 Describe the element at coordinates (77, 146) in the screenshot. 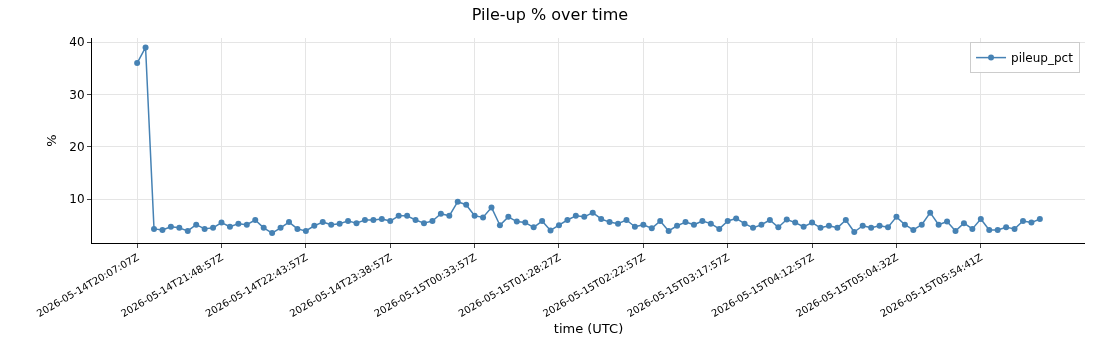

I see `y-tick-label: 20` at that location.